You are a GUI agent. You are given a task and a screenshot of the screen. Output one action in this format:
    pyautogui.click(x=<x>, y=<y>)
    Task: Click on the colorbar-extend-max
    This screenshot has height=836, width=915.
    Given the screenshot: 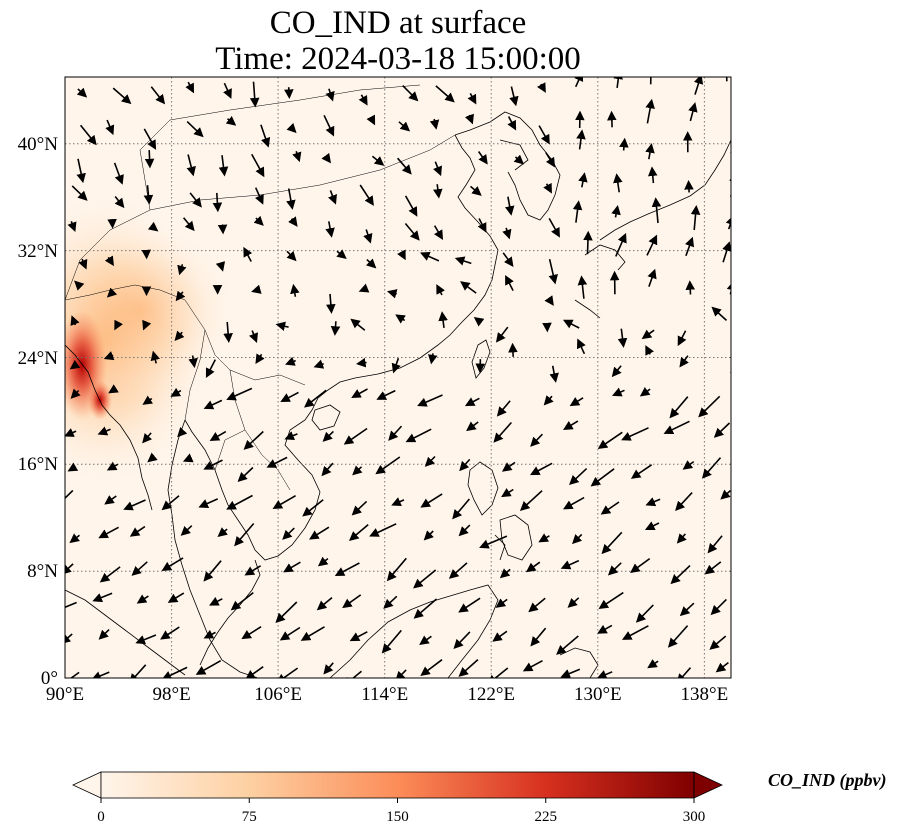 What is the action you would take?
    pyautogui.click(x=708, y=785)
    